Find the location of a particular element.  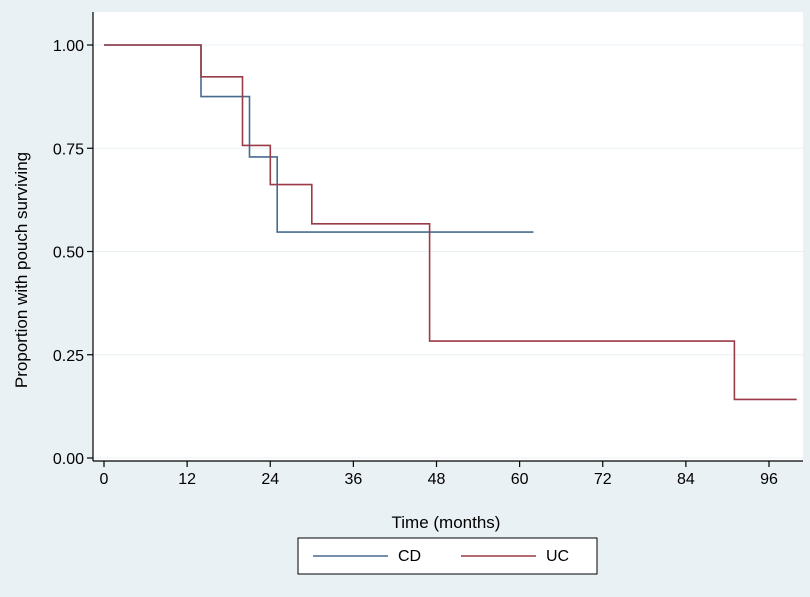

x-tick-label-0: 0 is located at coordinates (104, 479).